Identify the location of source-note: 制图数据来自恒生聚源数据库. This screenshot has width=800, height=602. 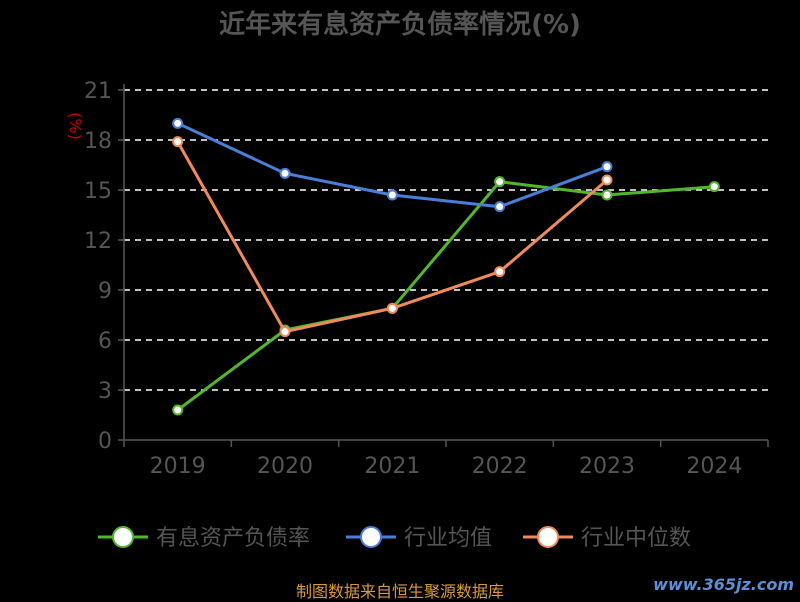
(399, 591).